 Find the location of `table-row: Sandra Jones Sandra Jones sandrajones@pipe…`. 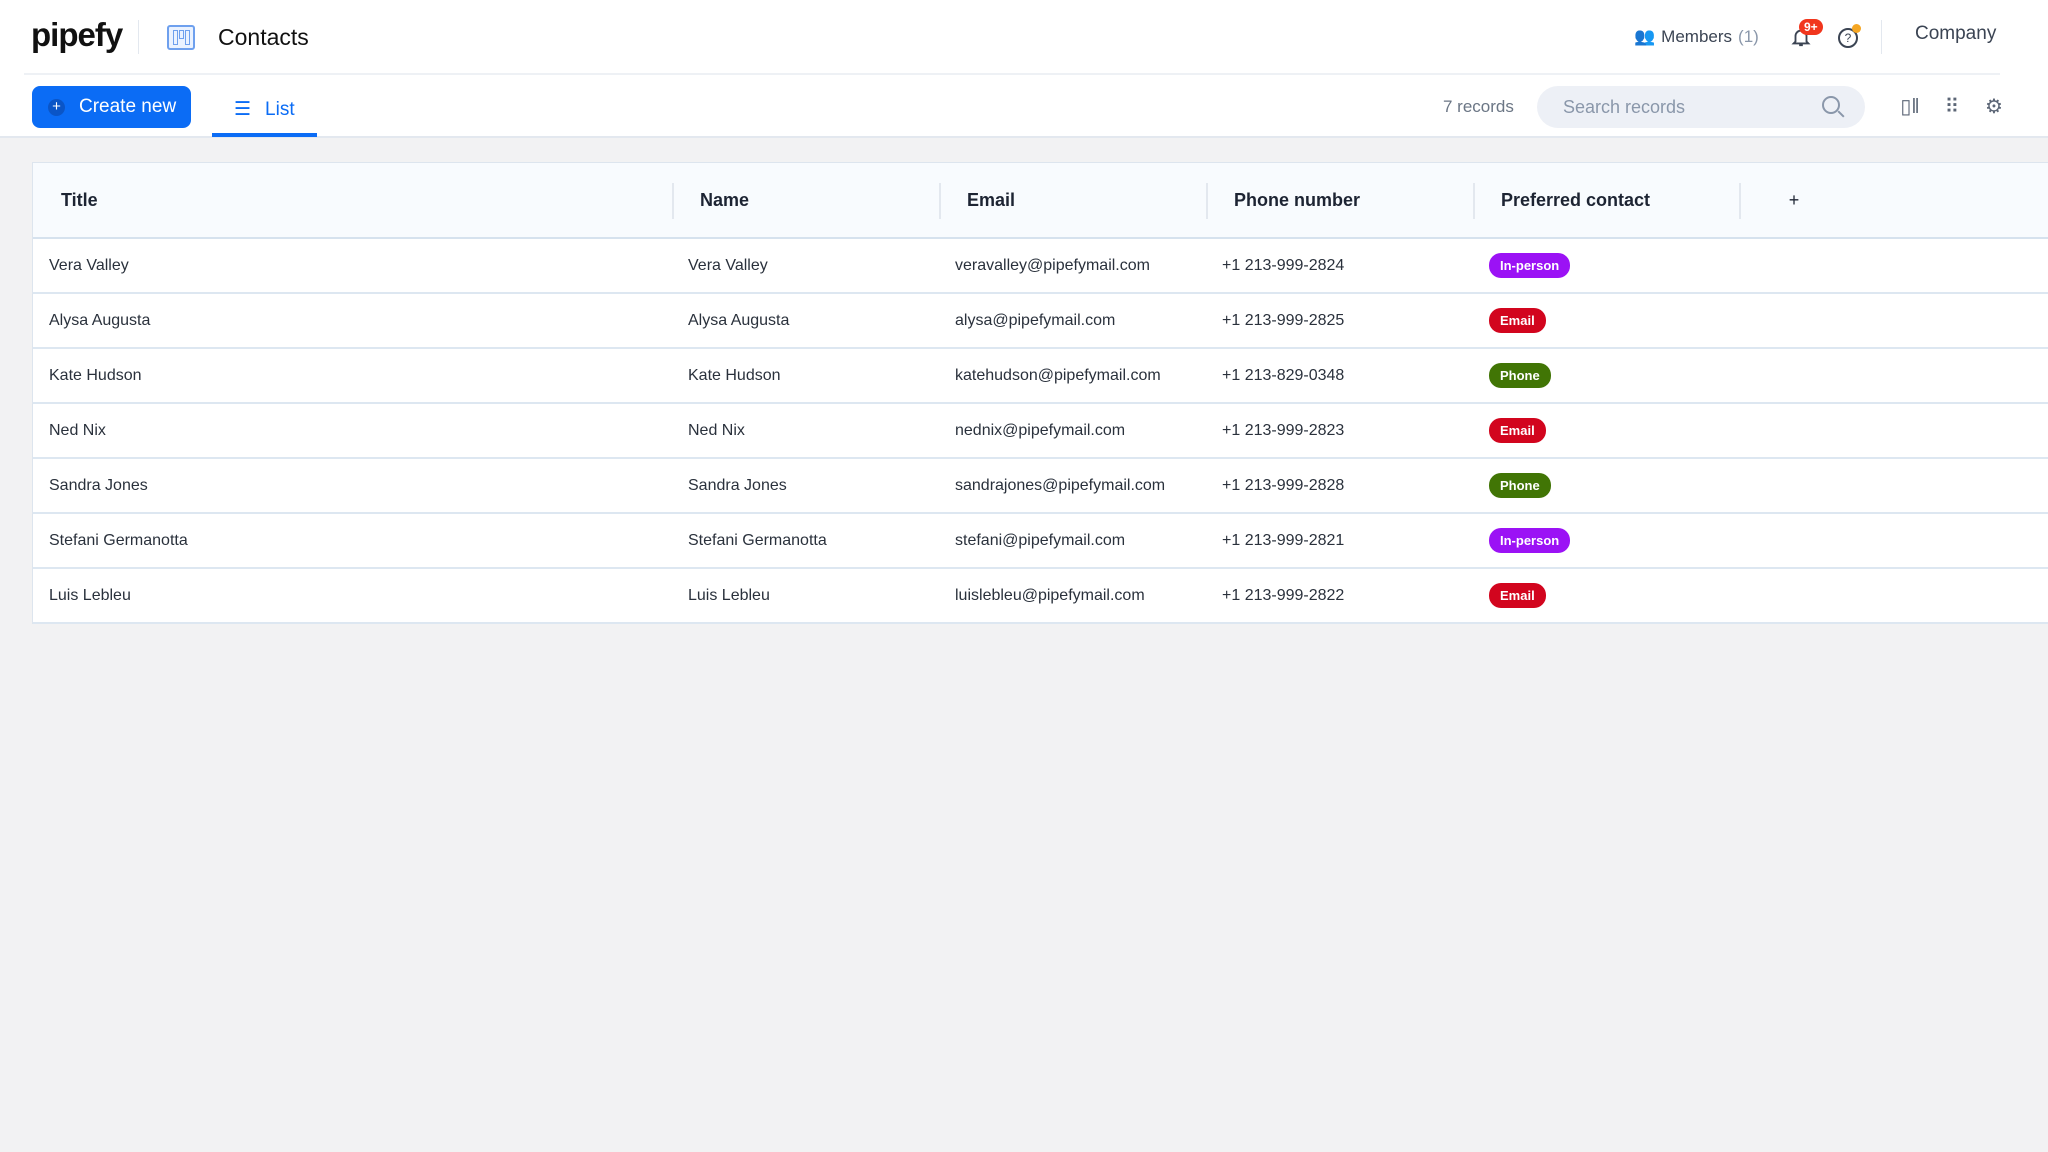

table-row: Sandra Jones Sandra Jones sandrajones@pipe… is located at coordinates (1040, 486).